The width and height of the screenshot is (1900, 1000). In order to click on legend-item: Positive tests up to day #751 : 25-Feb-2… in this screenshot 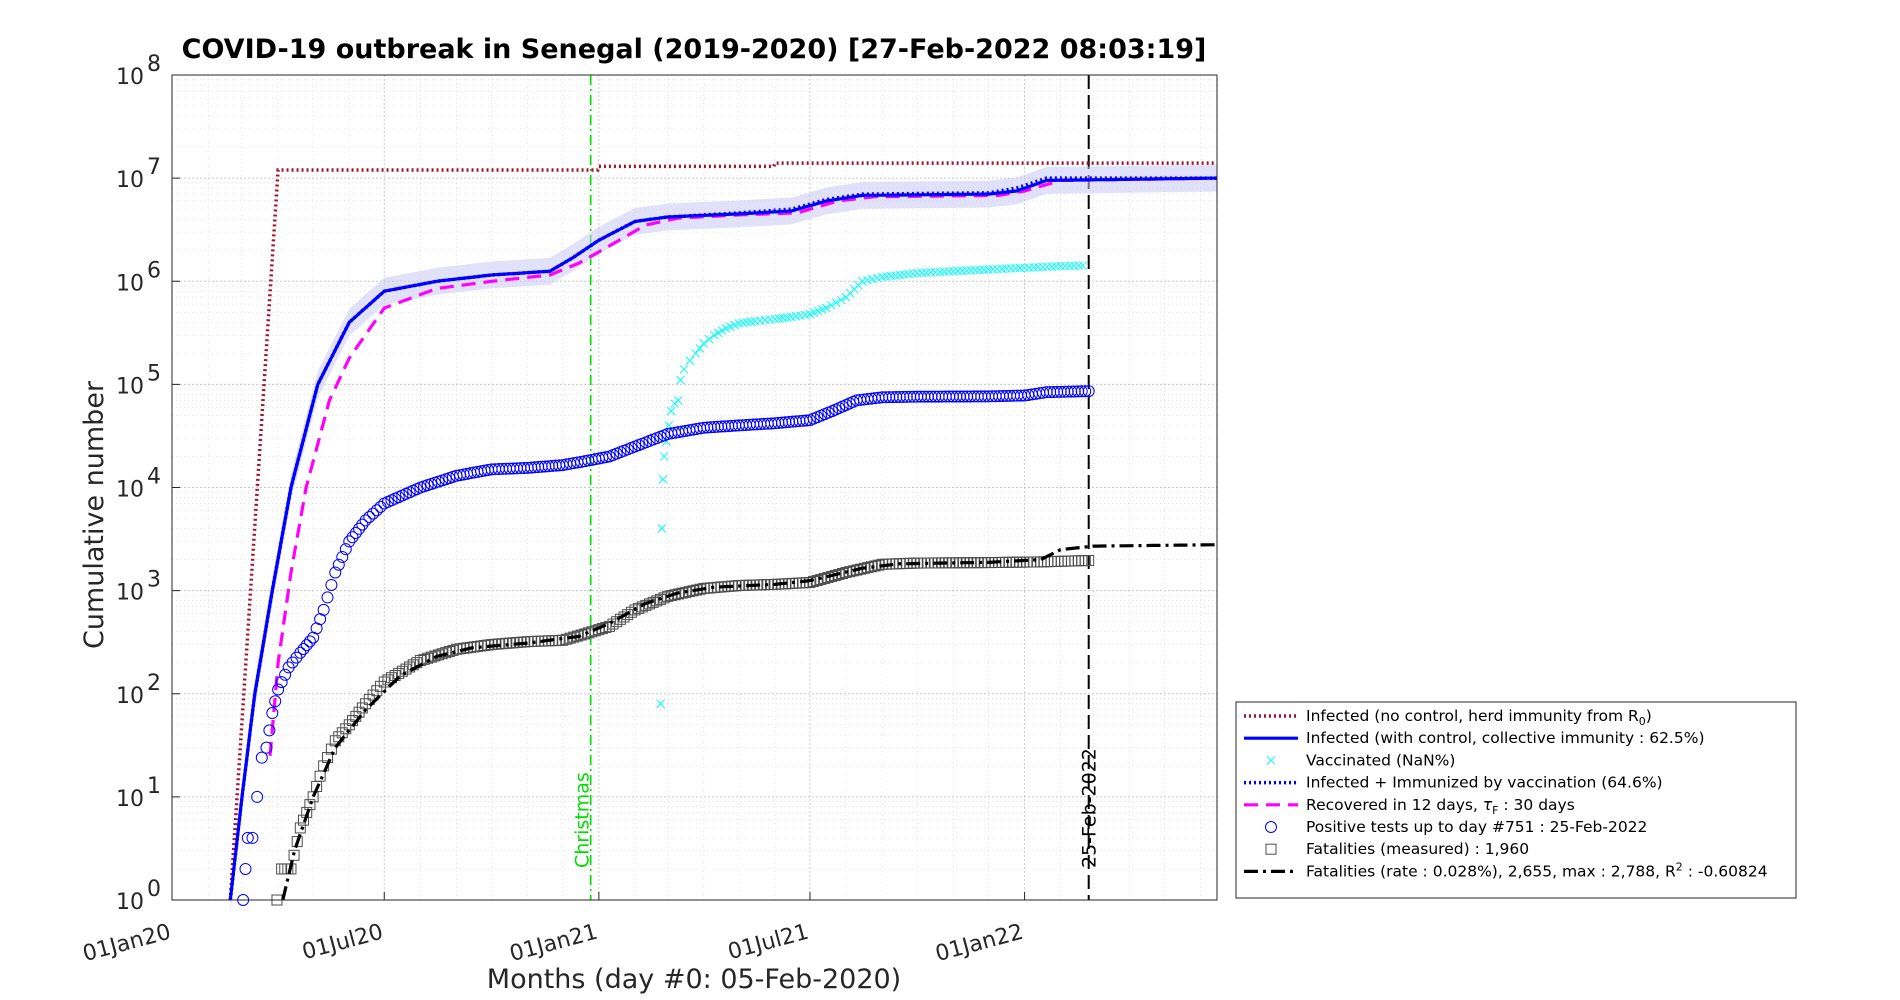, I will do `click(1456, 827)`.